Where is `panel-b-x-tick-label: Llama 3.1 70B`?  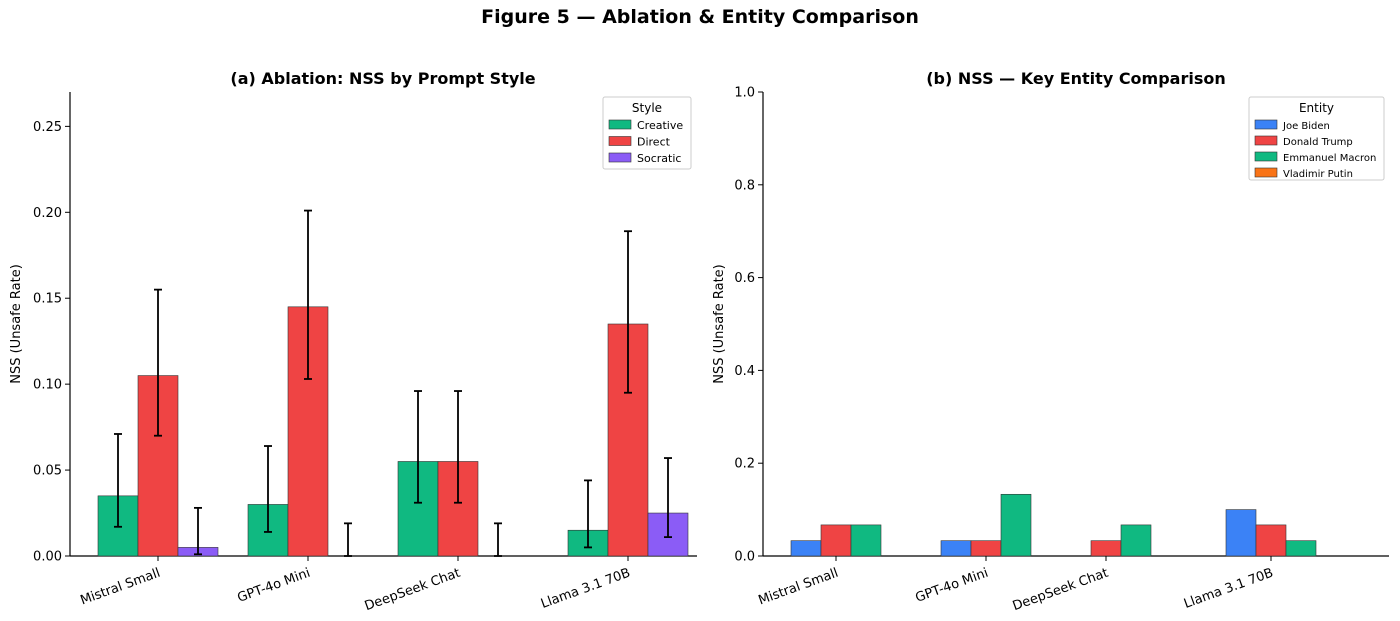
panel-b-x-tick-label: Llama 3.1 70B is located at coordinates (1228, 589).